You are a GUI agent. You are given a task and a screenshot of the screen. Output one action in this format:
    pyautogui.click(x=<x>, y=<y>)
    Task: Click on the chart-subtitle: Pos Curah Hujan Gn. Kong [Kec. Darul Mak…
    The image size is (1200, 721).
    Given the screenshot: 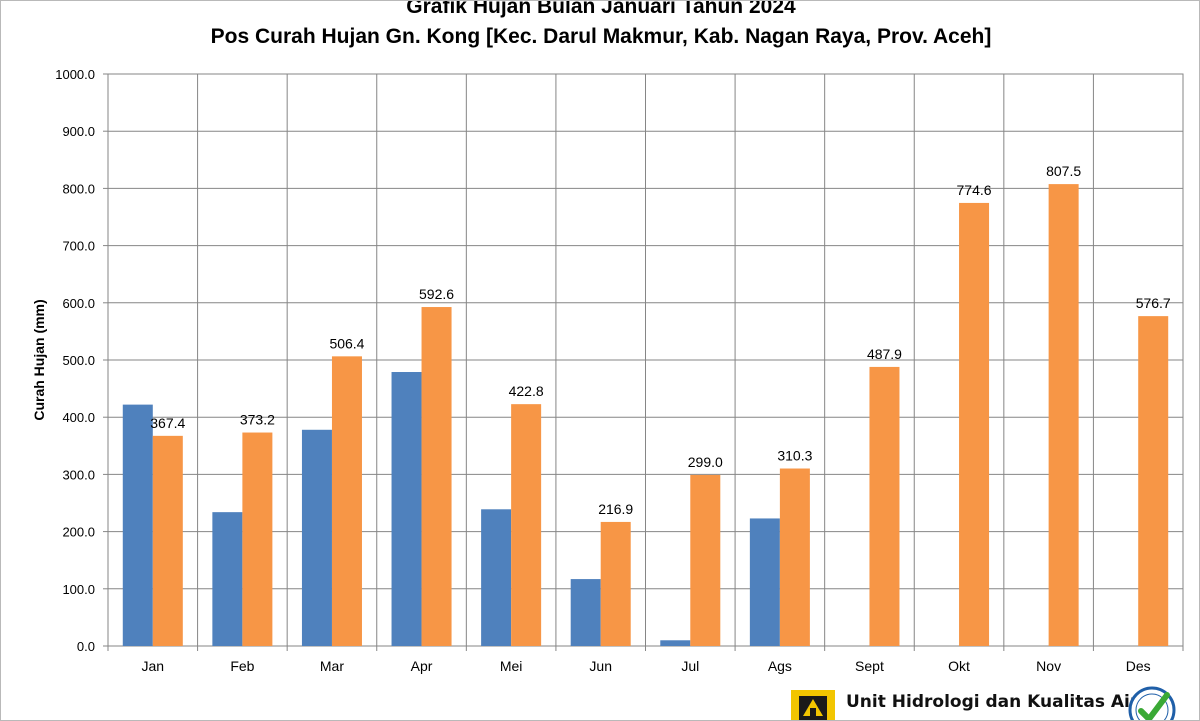 What is the action you would take?
    pyautogui.click(x=601, y=36)
    